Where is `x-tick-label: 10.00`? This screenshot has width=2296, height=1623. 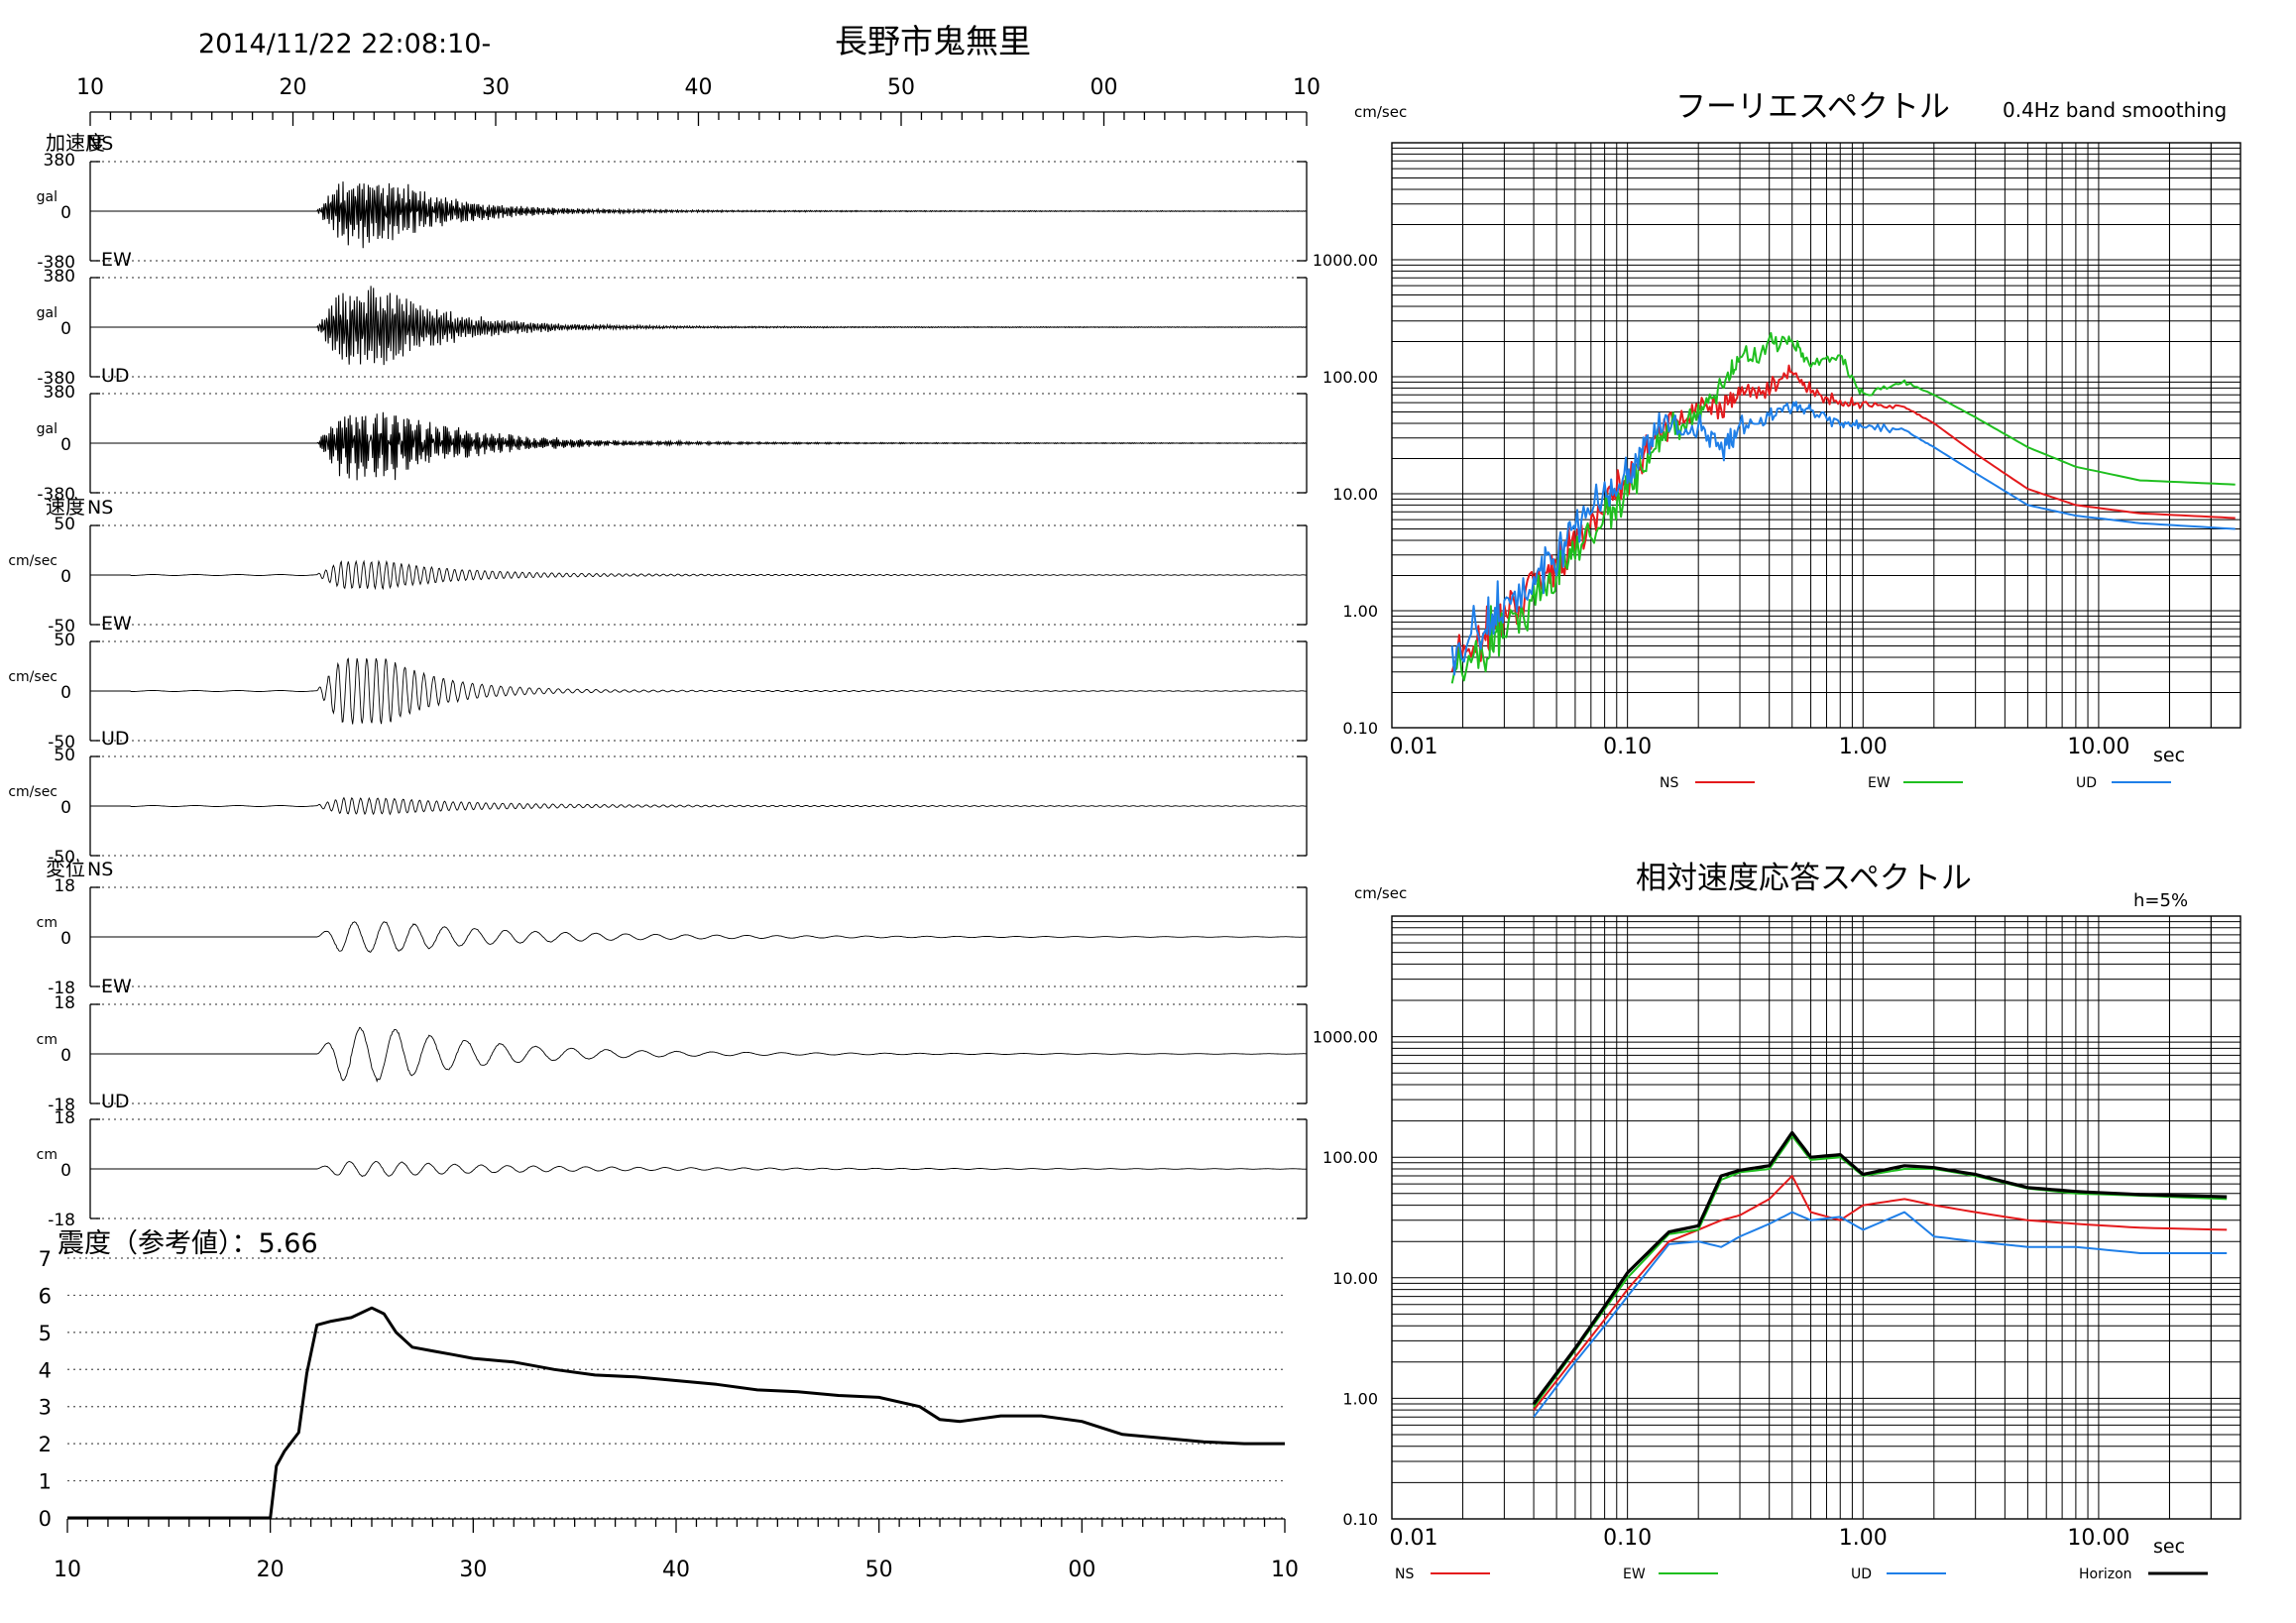 x-tick-label: 10.00 is located at coordinates (2098, 747).